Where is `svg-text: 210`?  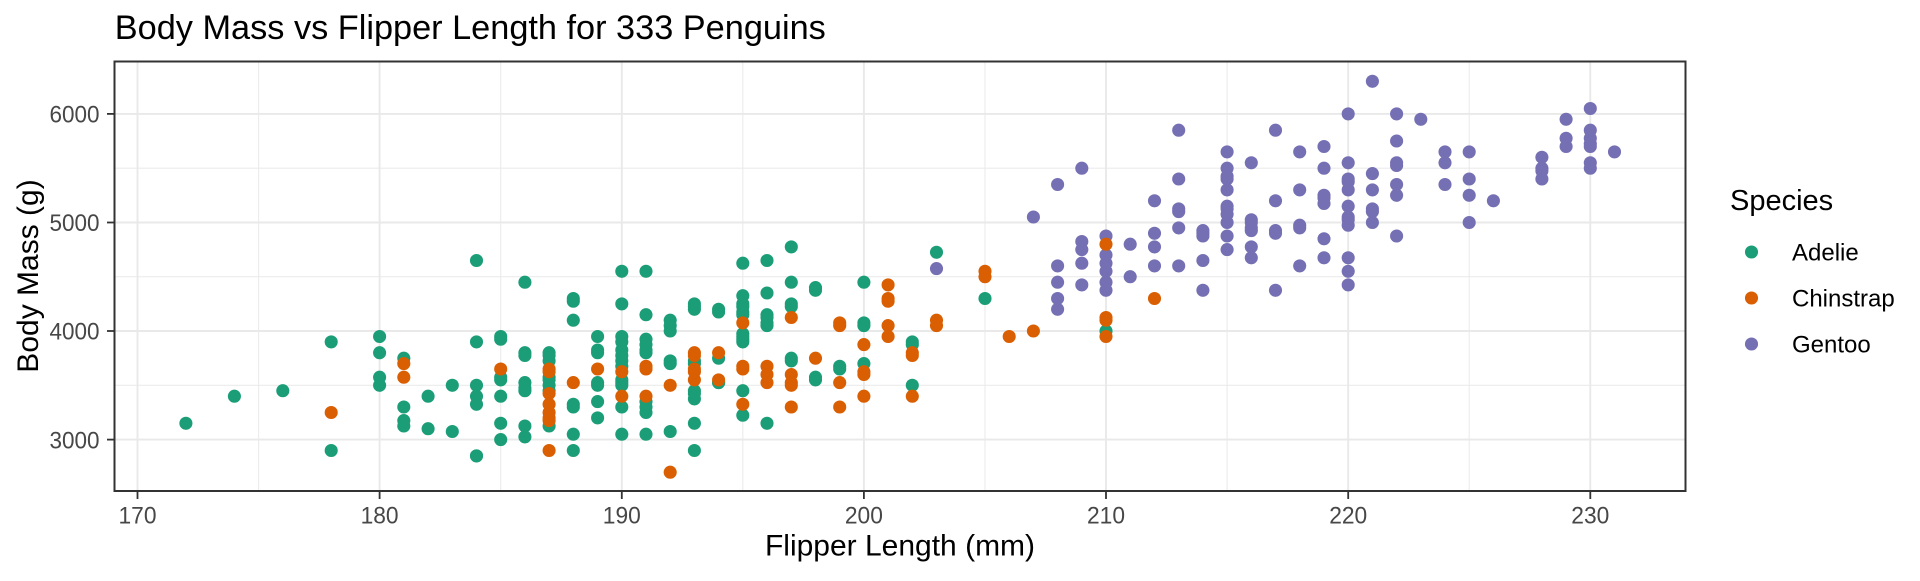 svg-text: 210 is located at coordinates (1106, 516).